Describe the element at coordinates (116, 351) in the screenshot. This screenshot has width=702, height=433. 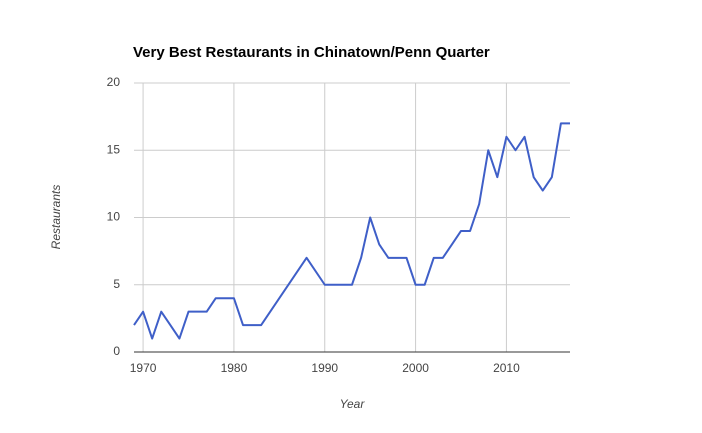
I see `y-tick-label: 0` at that location.